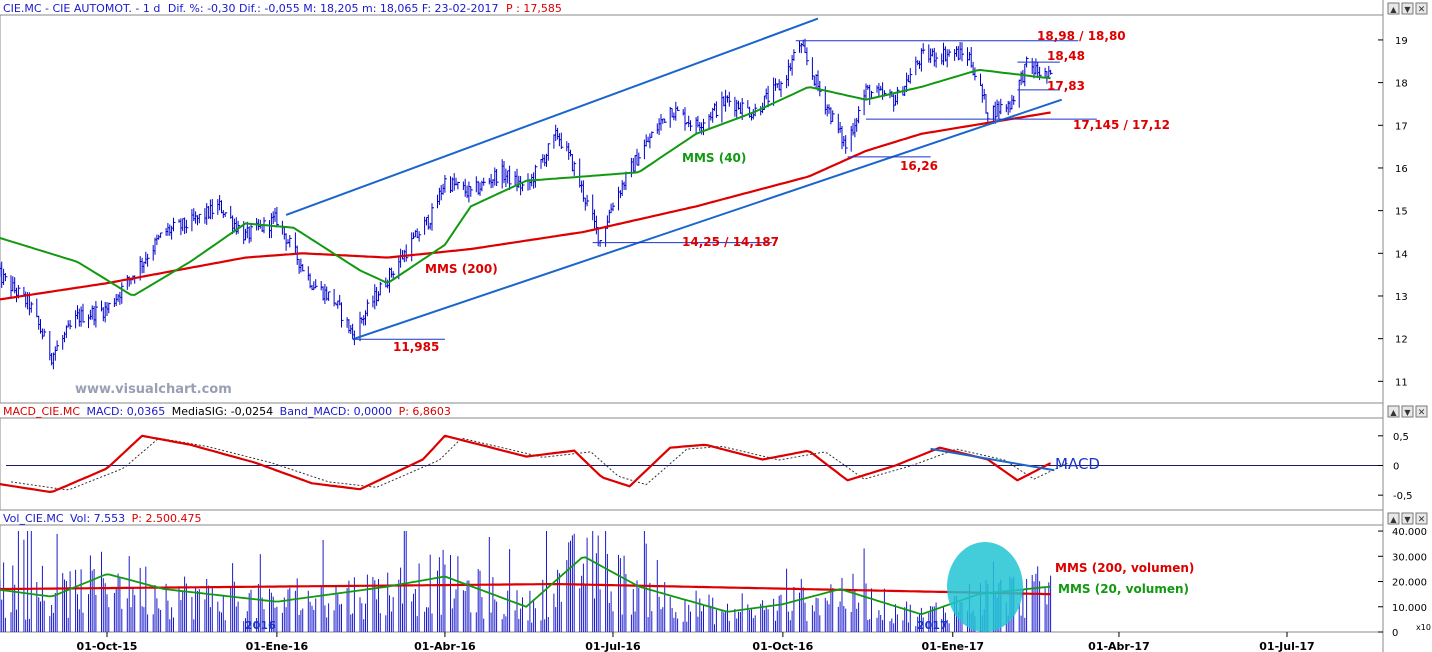 The width and height of the screenshot is (1432, 652). Describe the element at coordinates (714, 158) in the screenshot. I see `label-mms40: MMS (40)` at that location.